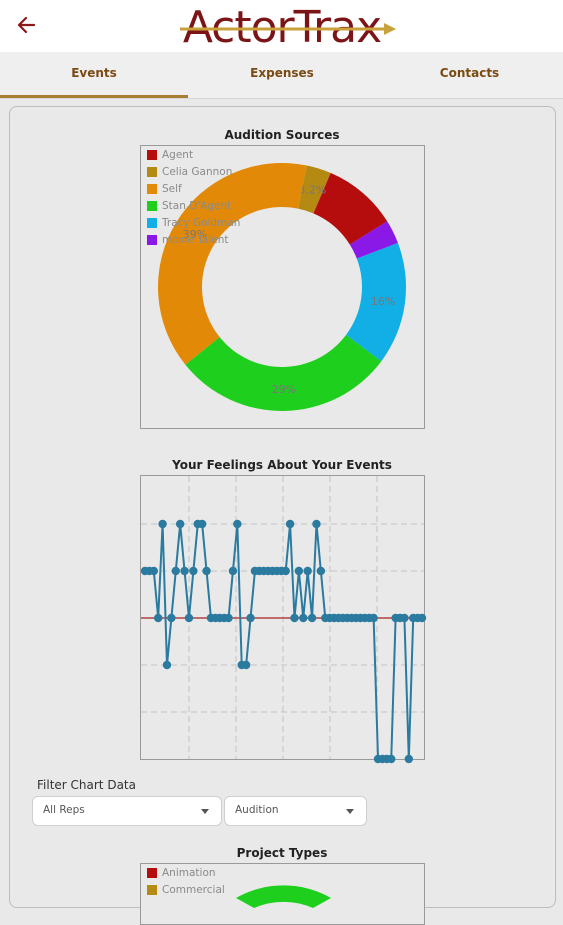 The width and height of the screenshot is (563, 925). Describe the element at coordinates (127, 811) in the screenshot. I see `reps-dropdown: All Reps` at that location.